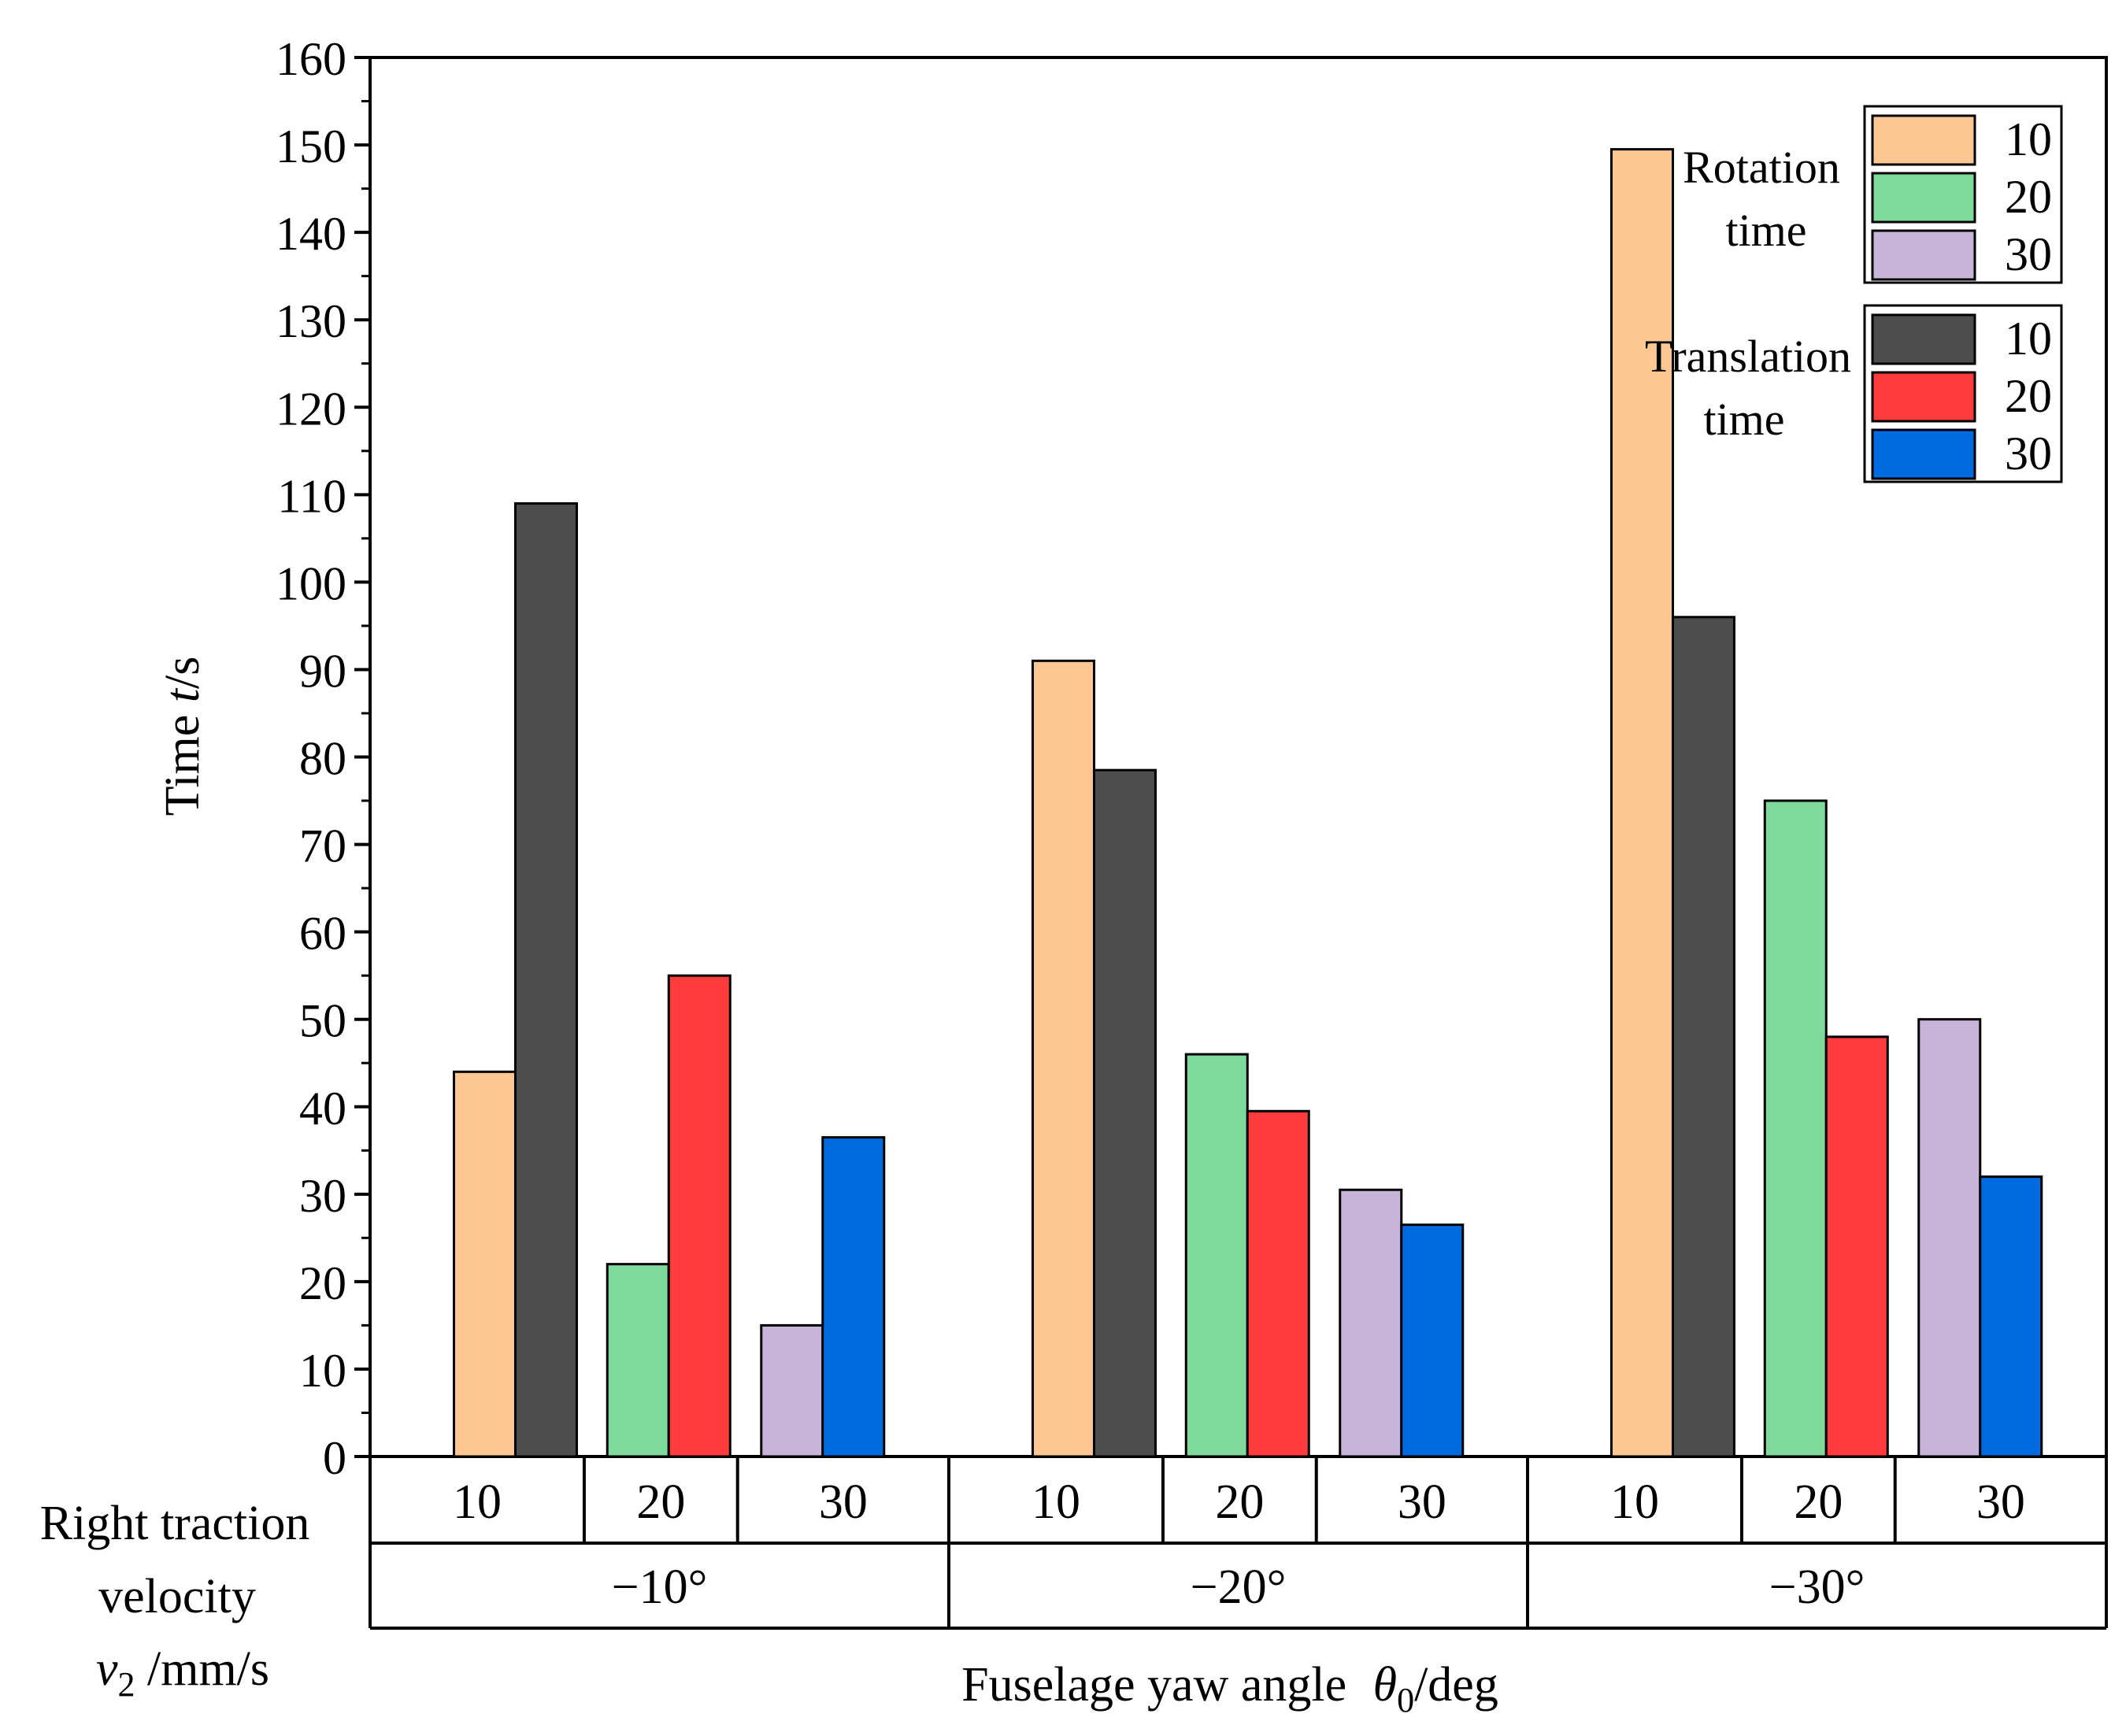 The height and width of the screenshot is (1736, 2126). Describe the element at coordinates (311, 583) in the screenshot. I see `y-tick-label: 100` at that location.